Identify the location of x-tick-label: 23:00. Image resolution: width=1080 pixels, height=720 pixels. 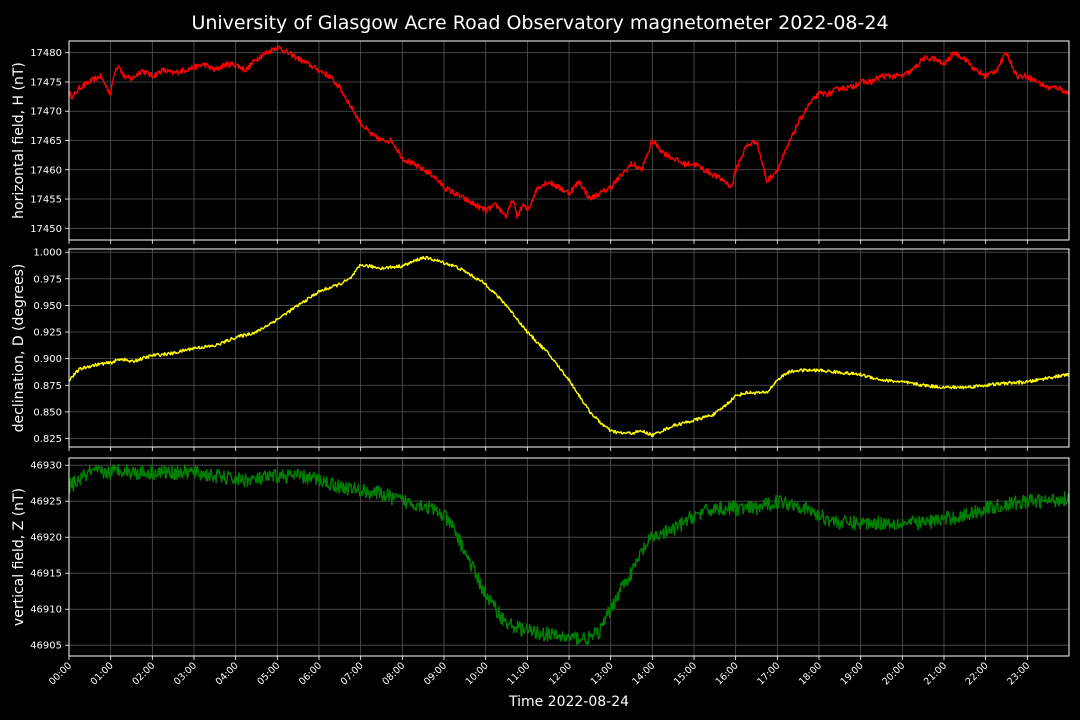
(1018, 673).